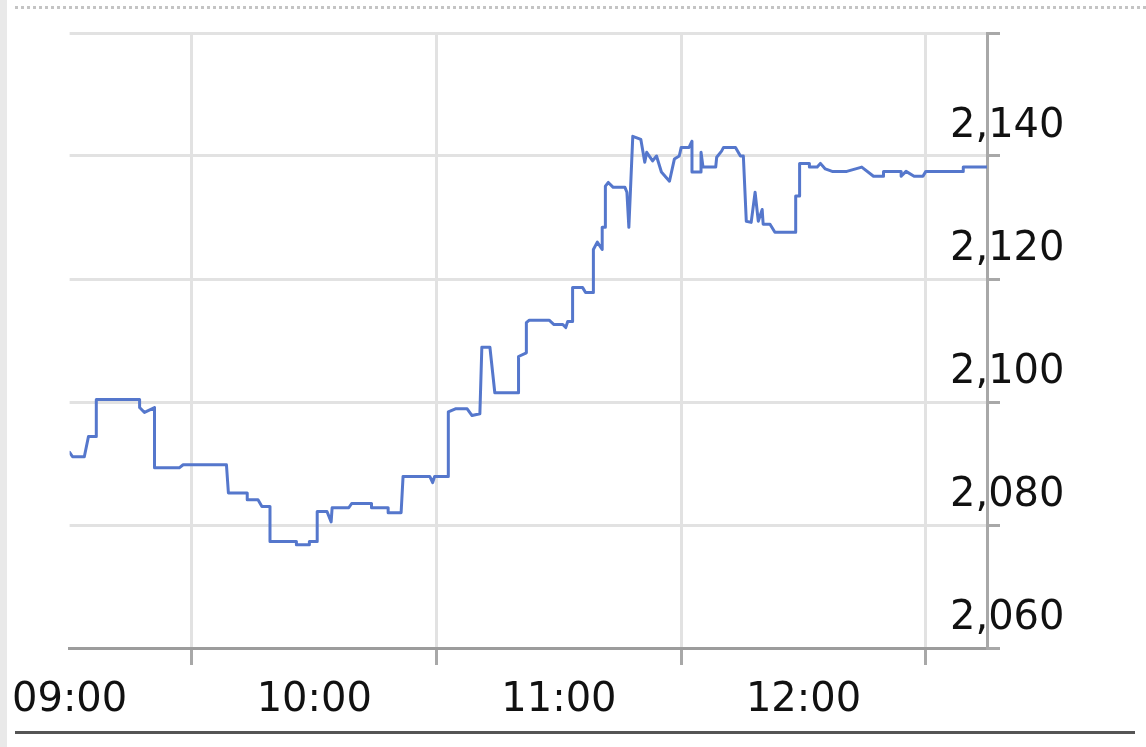 This screenshot has height=747, width=1146. I want to click on x-tick-label: 10:00, so click(314, 697).